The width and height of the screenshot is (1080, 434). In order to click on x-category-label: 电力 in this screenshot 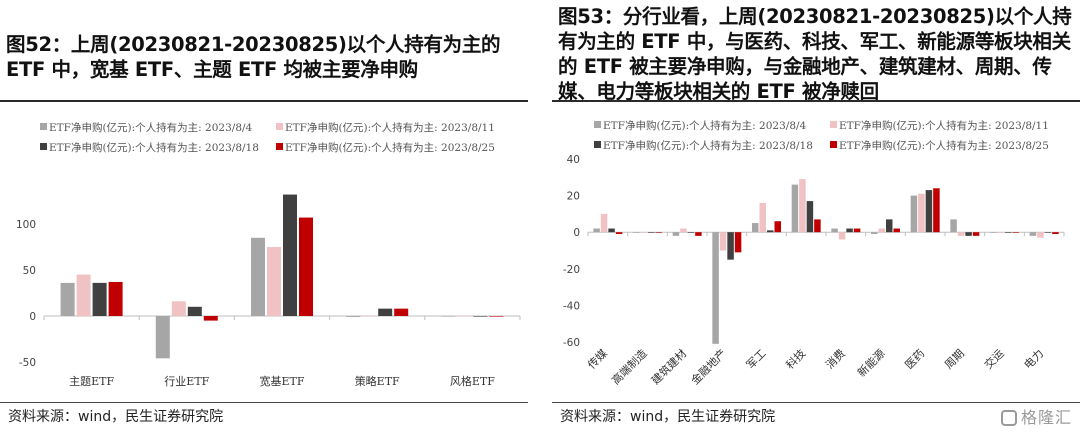, I will do `click(1034, 359)`.